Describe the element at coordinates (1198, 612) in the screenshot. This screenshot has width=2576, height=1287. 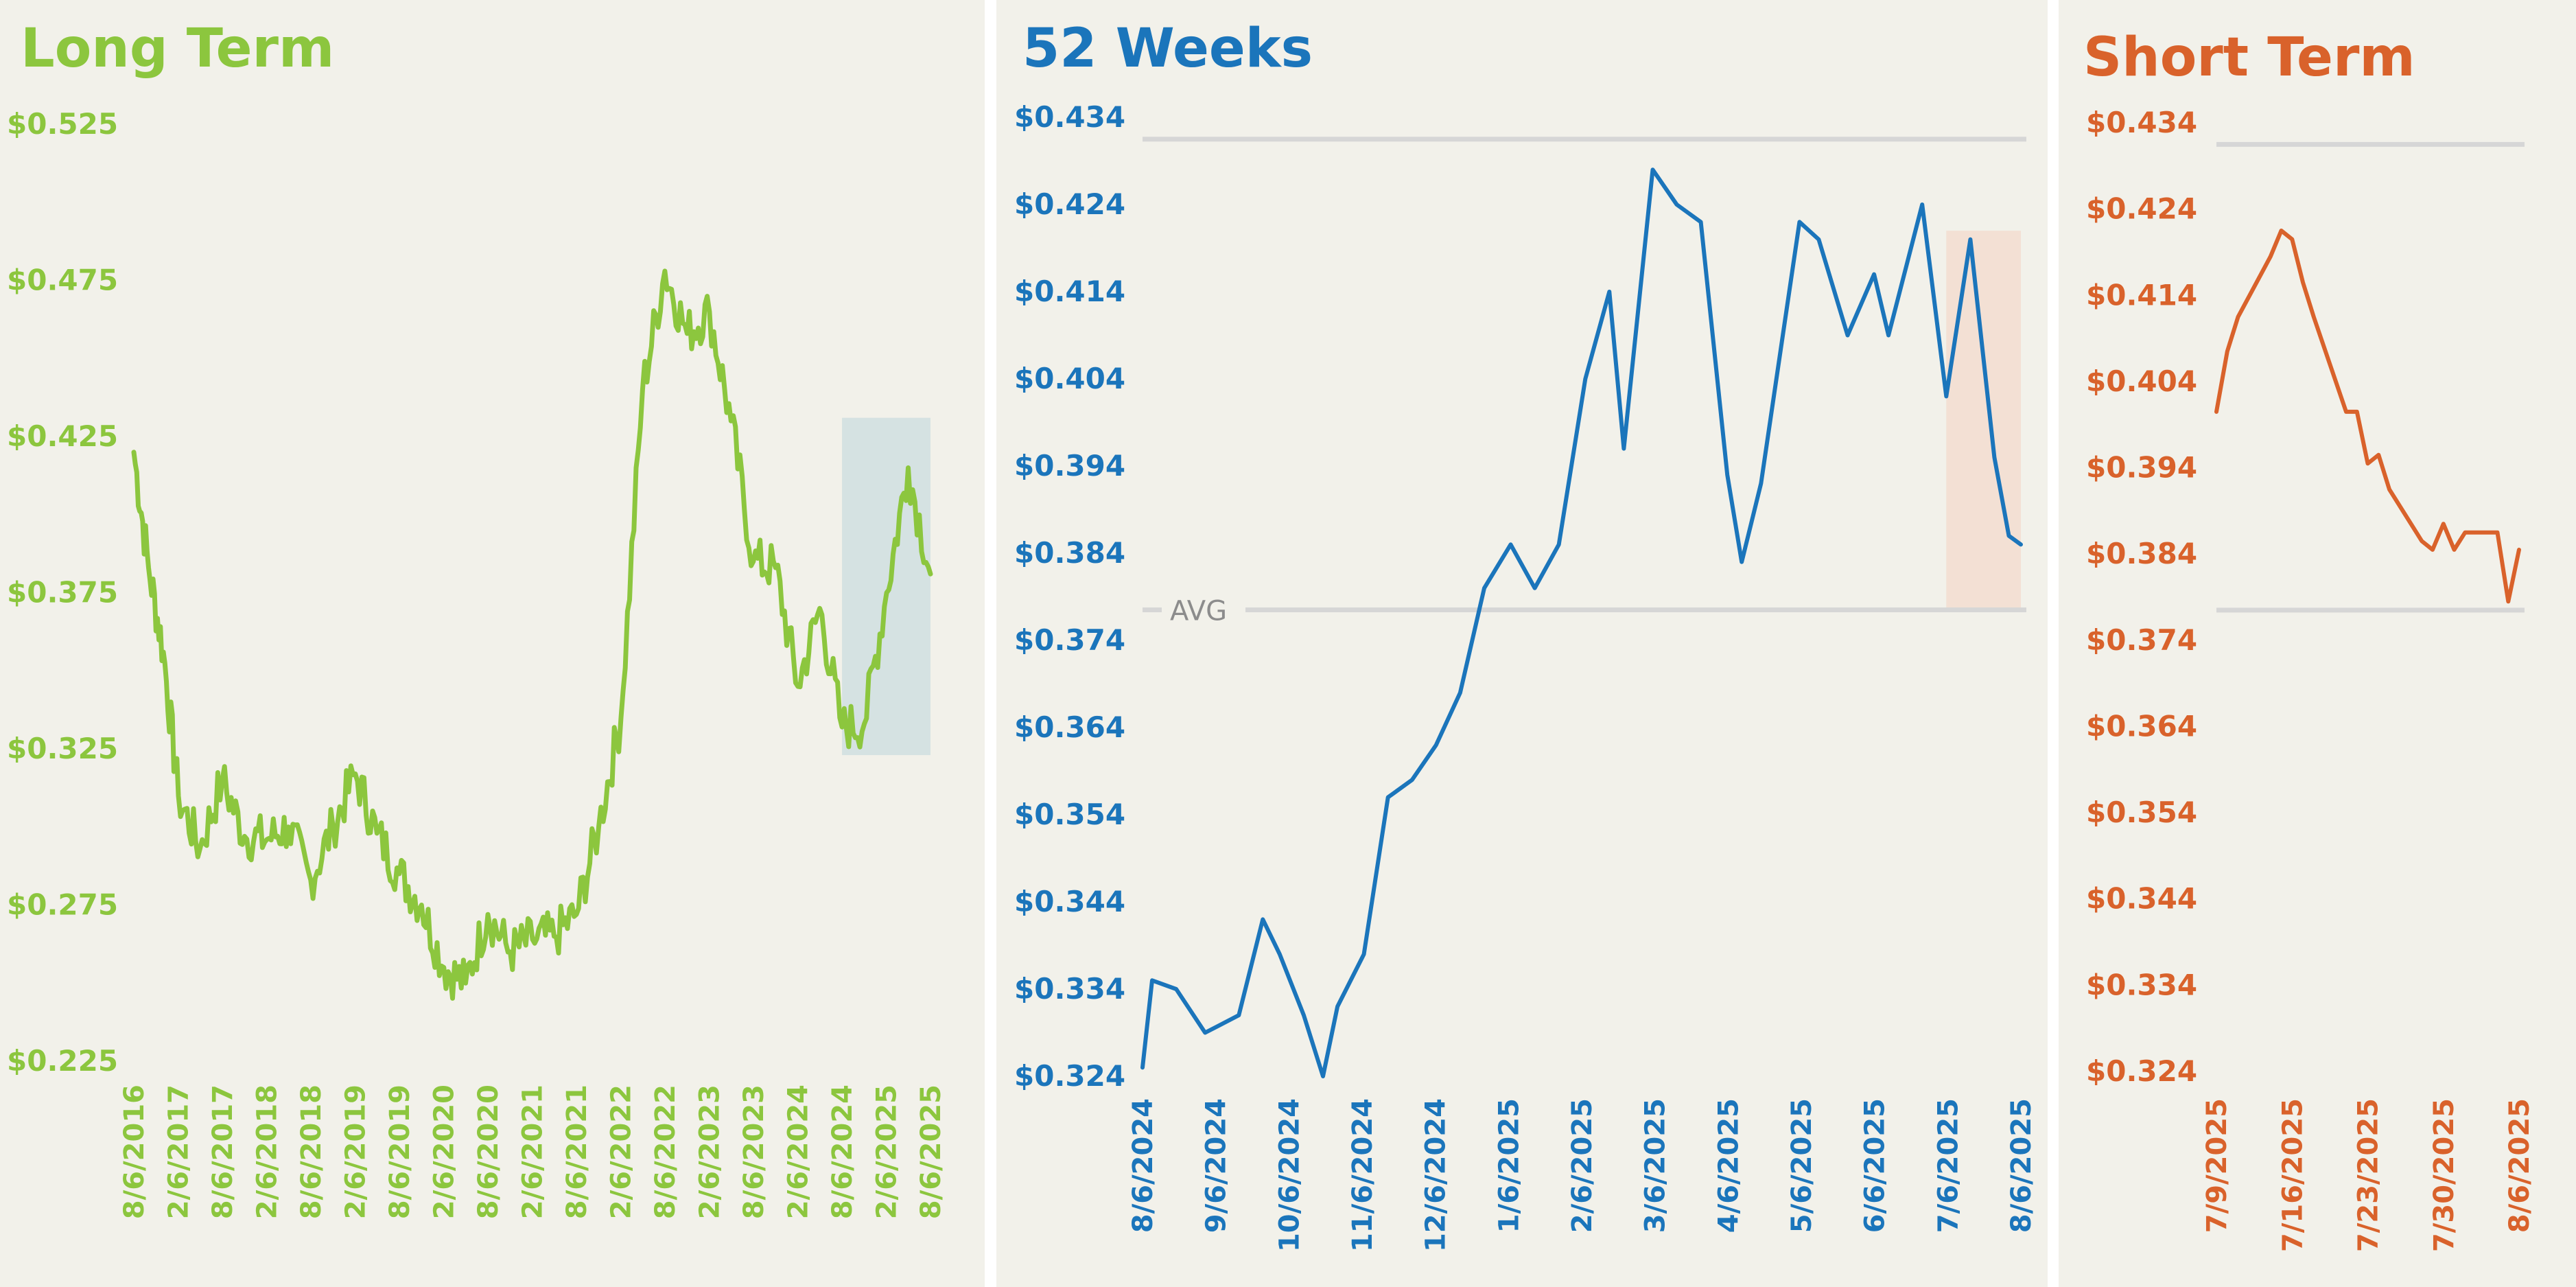
I see `avg-label: AVG` at that location.